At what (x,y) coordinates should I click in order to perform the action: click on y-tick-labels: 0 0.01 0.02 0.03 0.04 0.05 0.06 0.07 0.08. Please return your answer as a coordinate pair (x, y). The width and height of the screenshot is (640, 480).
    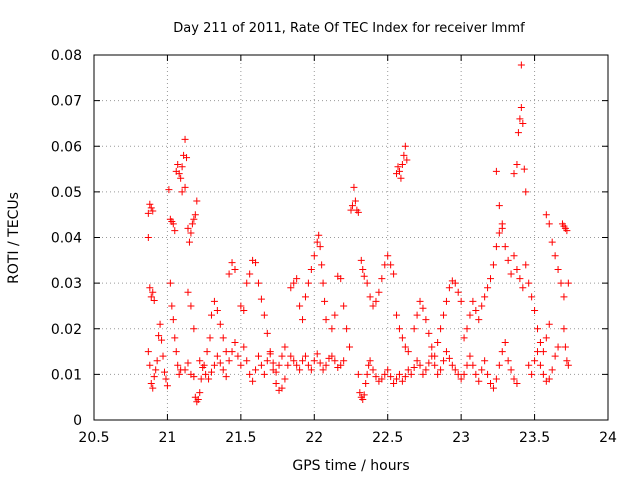
    Looking at the image, I should click on (66, 238).